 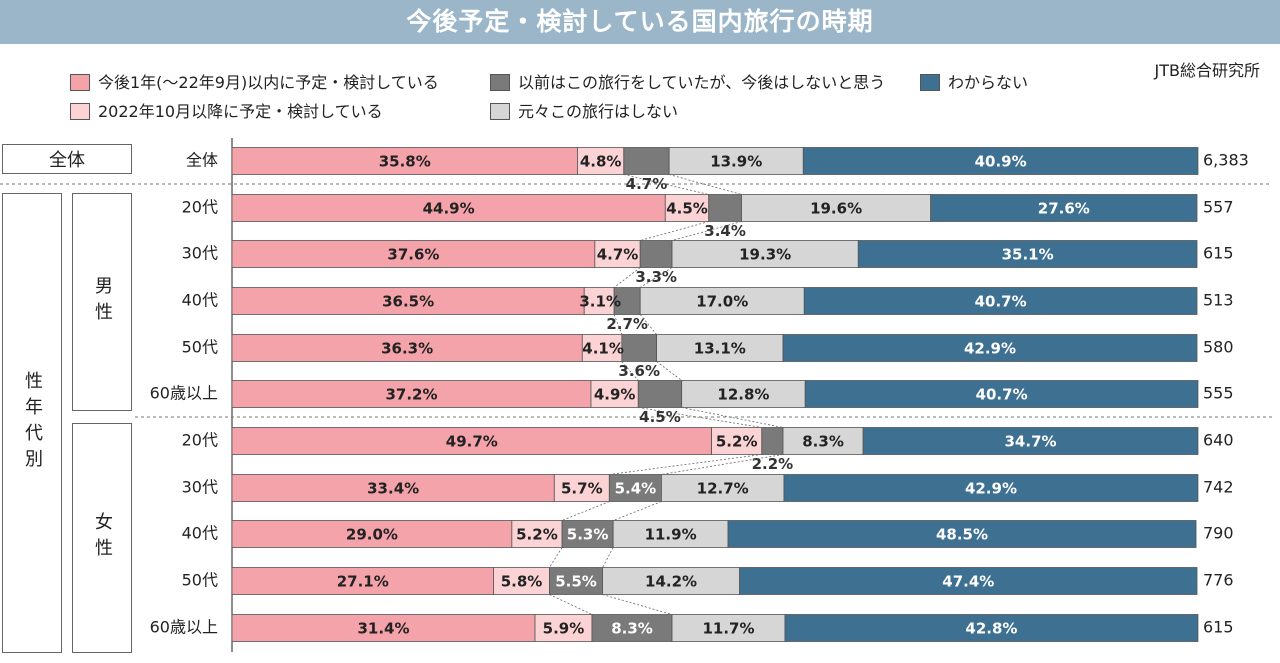 What do you see at coordinates (1031, 442) in the screenshot?
I see `data-label: 34.7%` at bounding box center [1031, 442].